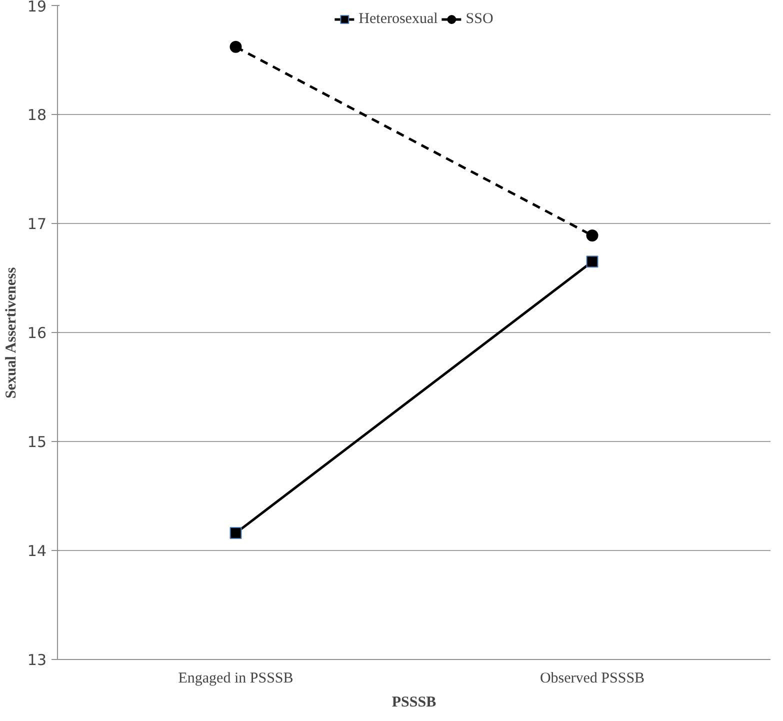 Image resolution: width=783 pixels, height=721 pixels. Describe the element at coordinates (37, 8) in the screenshot. I see `y-tick-label: 19` at that location.